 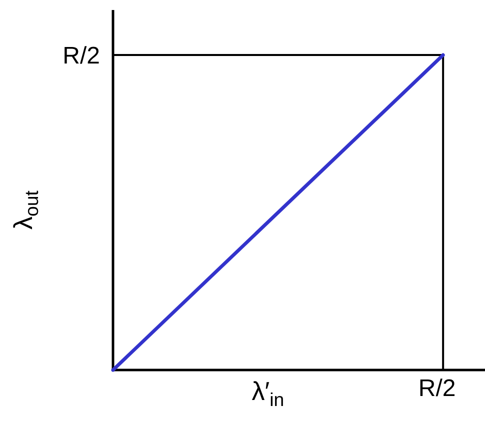 What do you see at coordinates (81, 56) in the screenshot?
I see `ref-line-label: R/2` at bounding box center [81, 56].